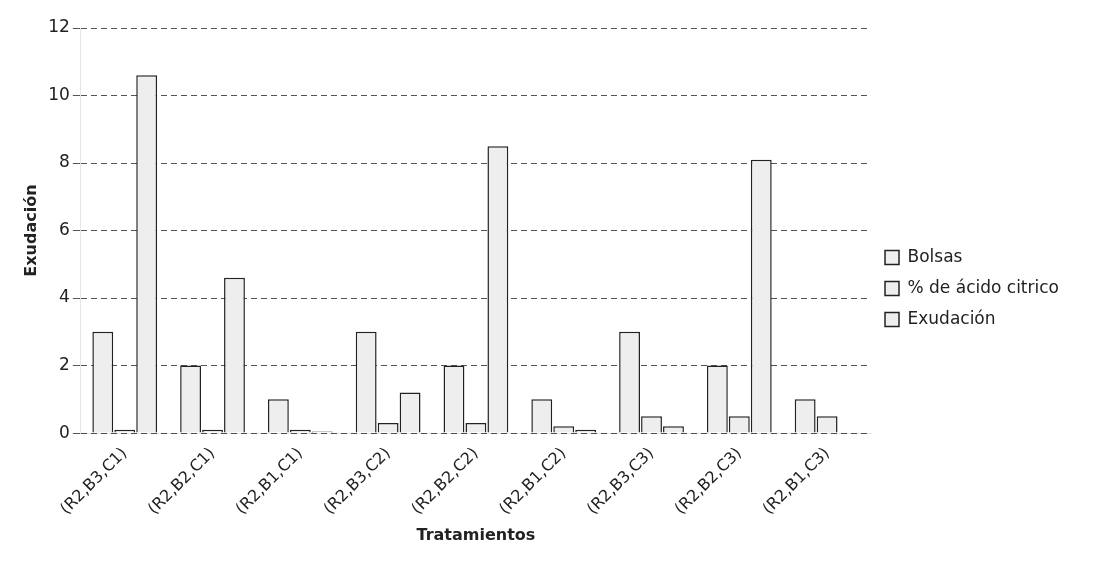  Describe the element at coordinates (64, 296) in the screenshot. I see `y-tick-label: 4` at that location.